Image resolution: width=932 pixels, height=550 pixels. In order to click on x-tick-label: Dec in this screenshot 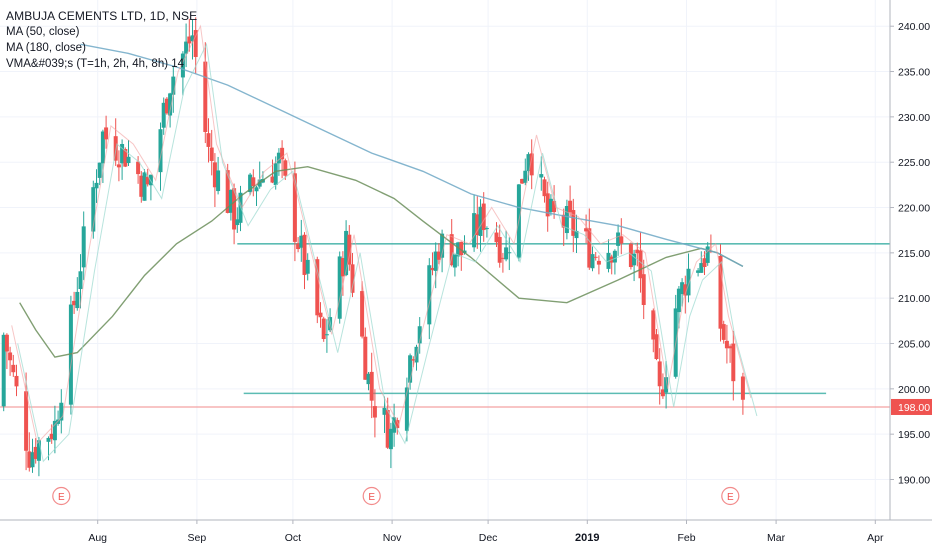, I will do `click(488, 538)`.